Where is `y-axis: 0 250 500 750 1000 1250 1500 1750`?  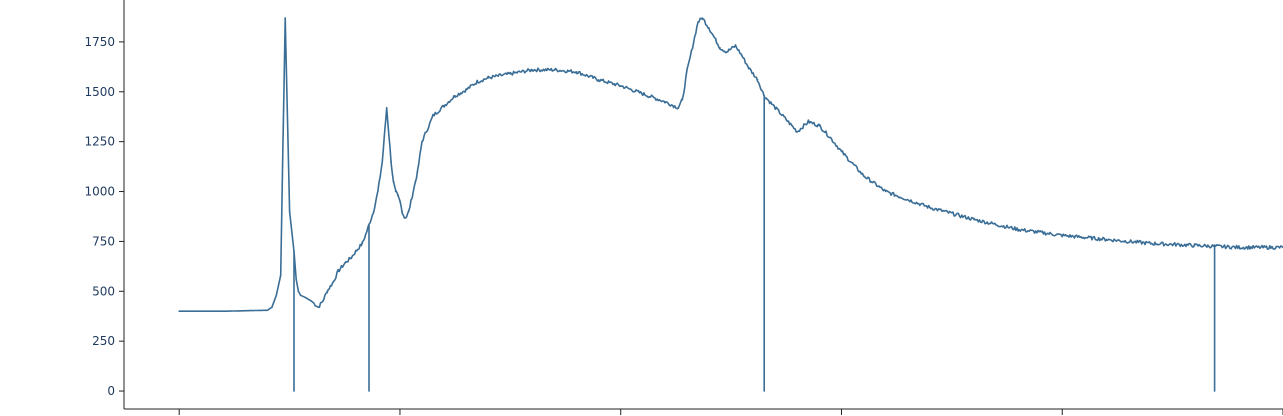 y-axis: 0 250 500 750 1000 1250 1500 1750 is located at coordinates (104, 204).